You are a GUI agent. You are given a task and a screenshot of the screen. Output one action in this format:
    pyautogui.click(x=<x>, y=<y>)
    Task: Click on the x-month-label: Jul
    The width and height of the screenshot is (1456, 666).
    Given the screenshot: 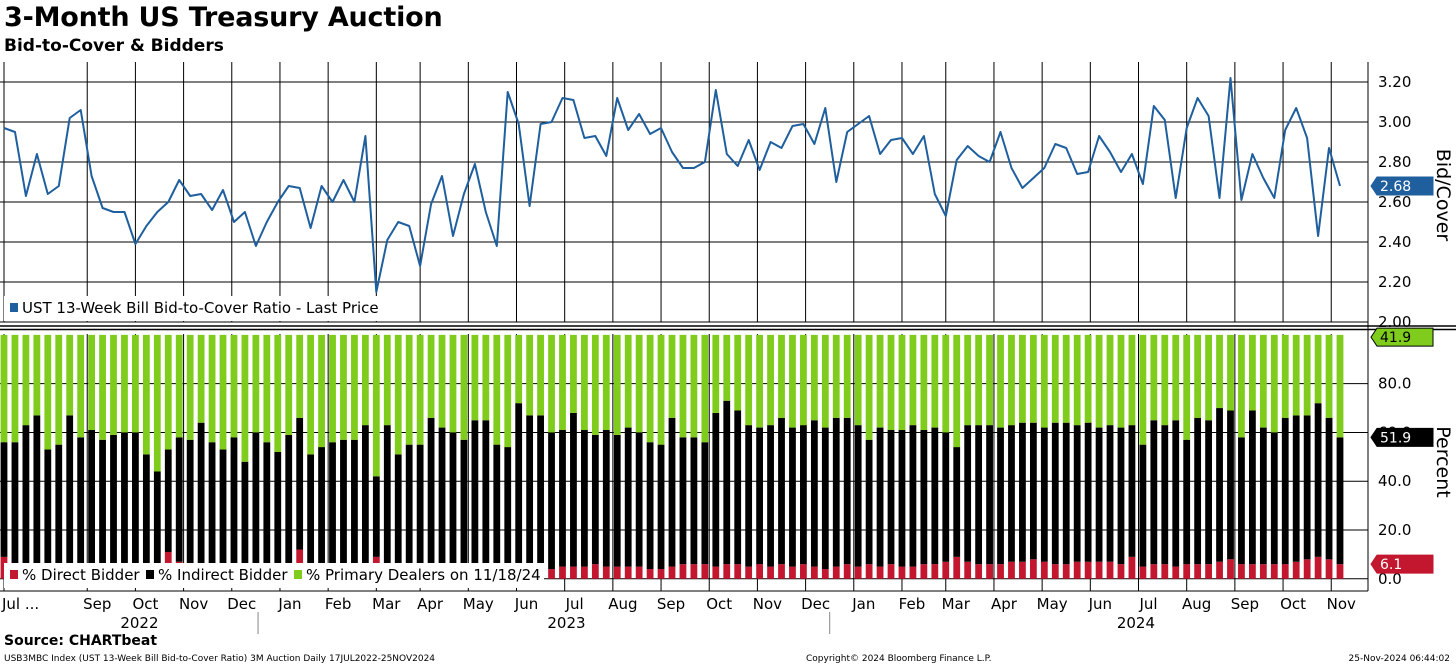 What is the action you would take?
    pyautogui.click(x=1147, y=604)
    